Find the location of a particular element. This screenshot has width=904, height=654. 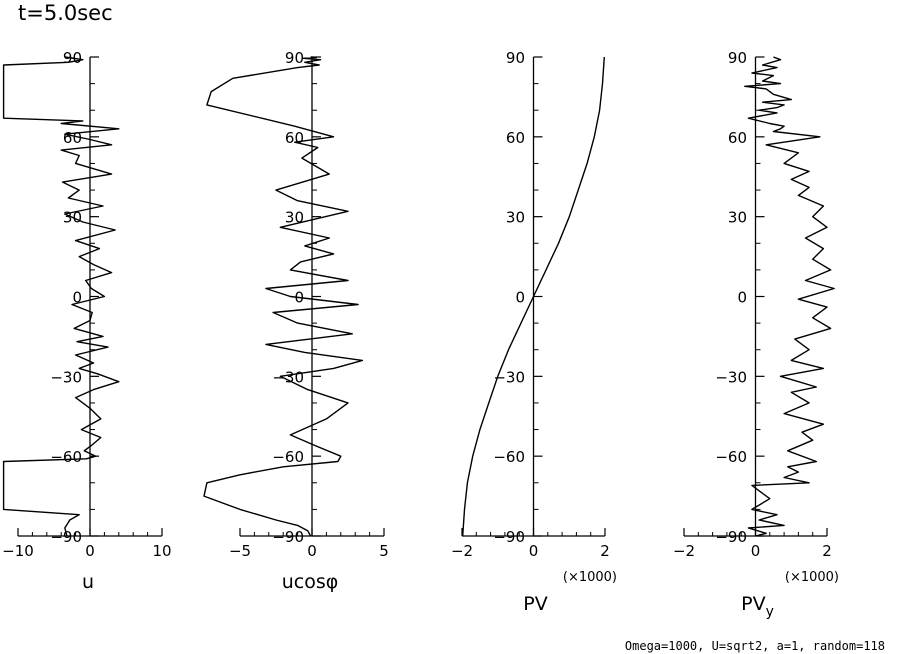

series-line-ucos is located at coordinates (283, 296).